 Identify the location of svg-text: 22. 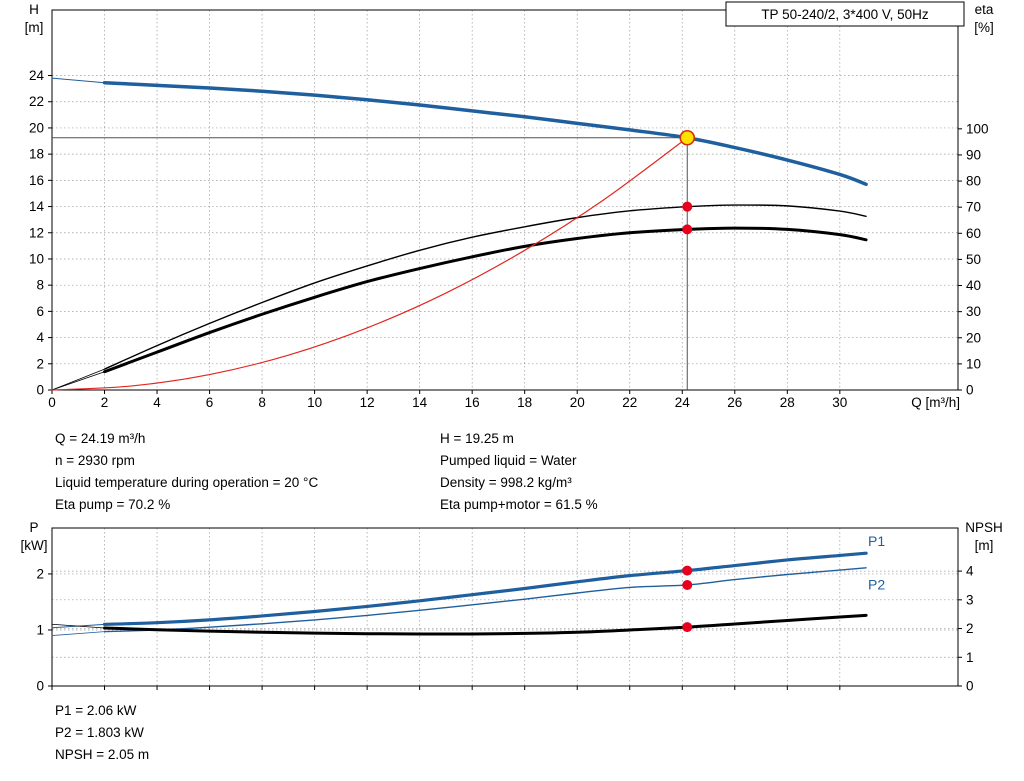
(36, 101).